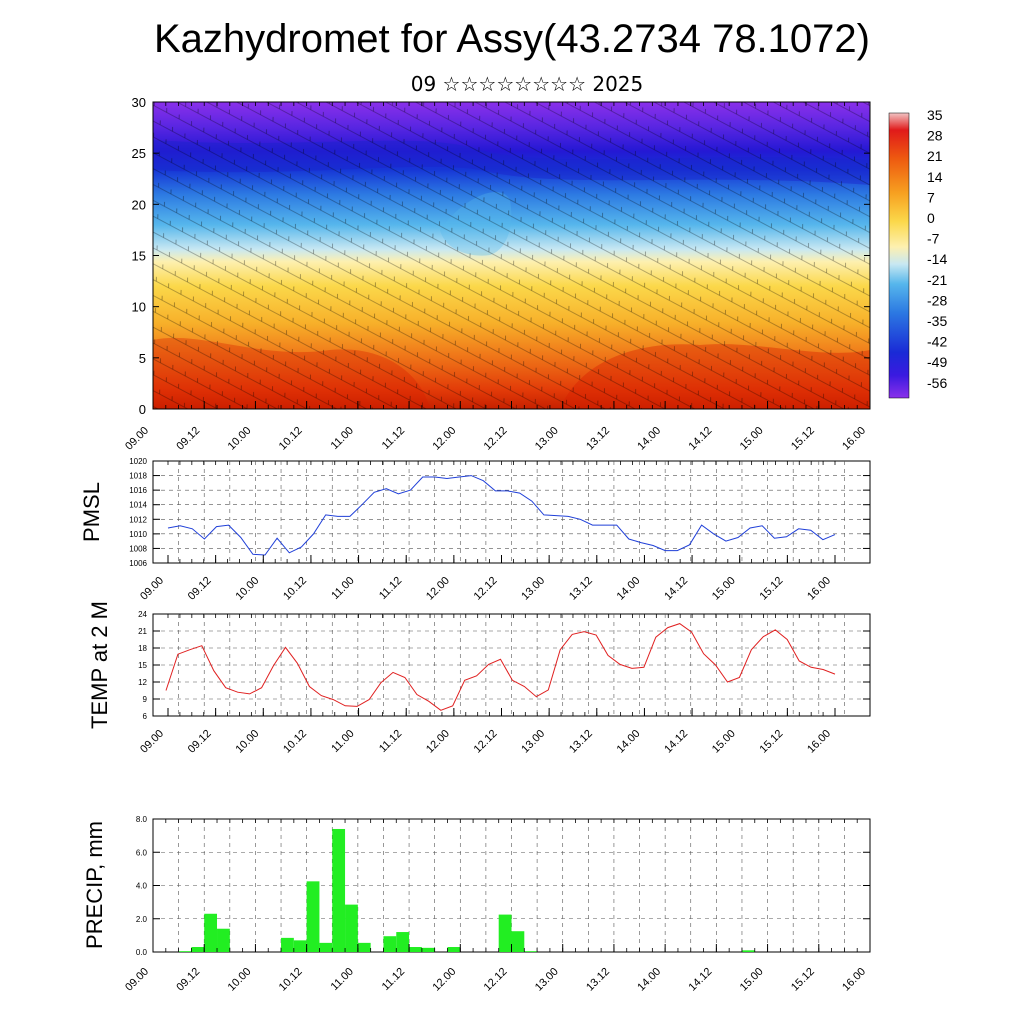  What do you see at coordinates (444, 980) in the screenshot?
I see `x-tick-label: 12.00` at bounding box center [444, 980].